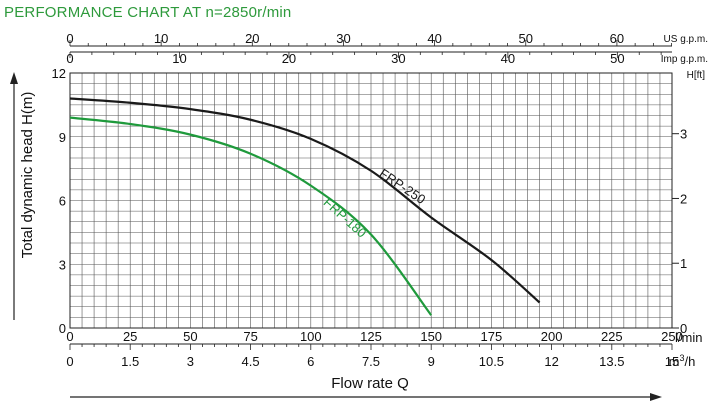 This screenshot has height=410, width=727. I want to click on lmin-tick-label: 150, so click(431, 336).